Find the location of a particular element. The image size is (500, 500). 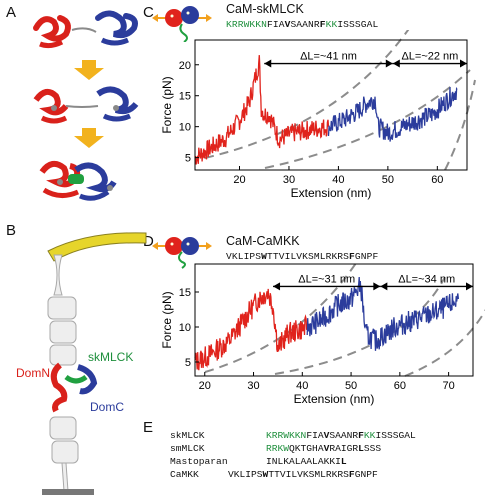

delta-l-label: ΔL=~31 nm is located at coordinates (326, 279).